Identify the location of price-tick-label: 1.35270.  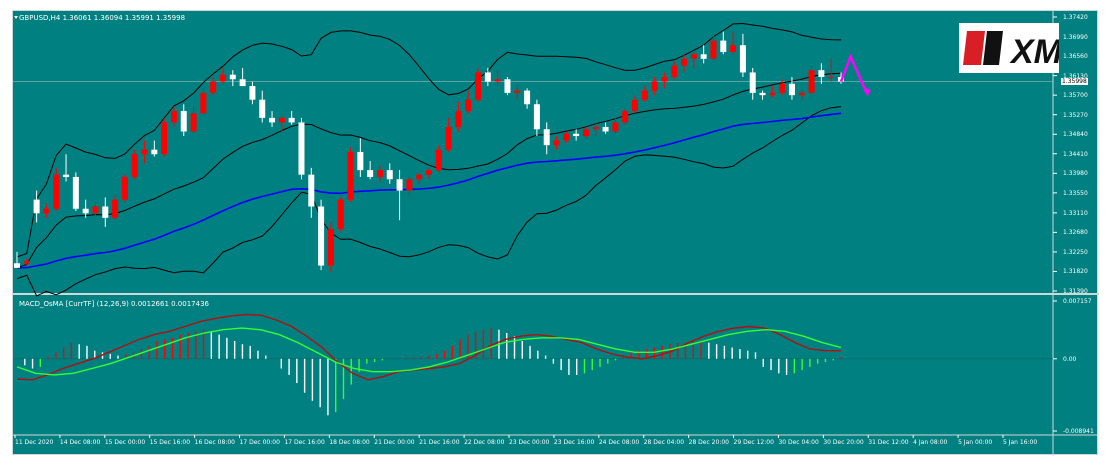
(1075, 115).